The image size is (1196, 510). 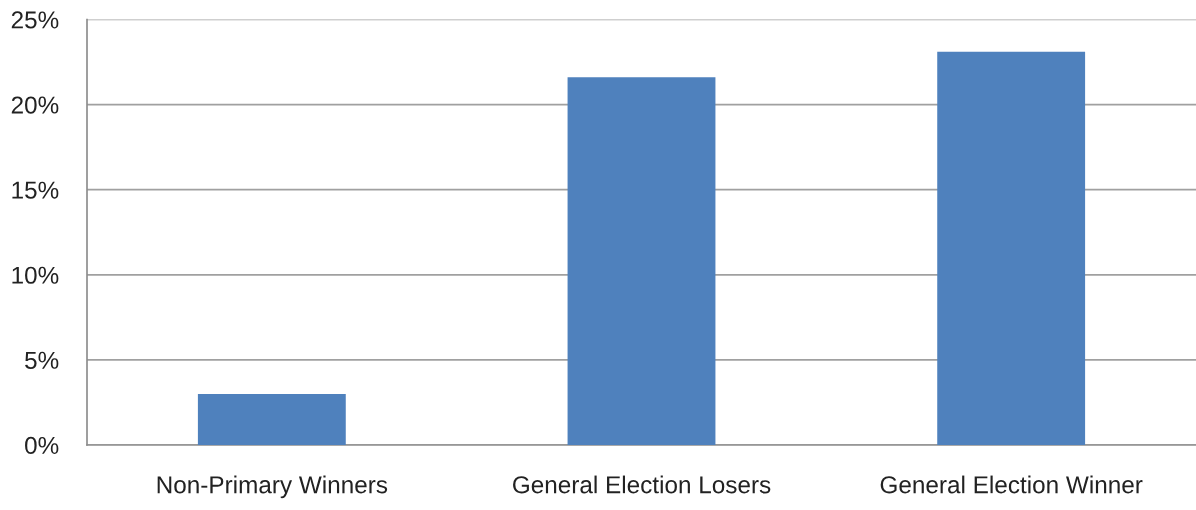 What do you see at coordinates (272, 487) in the screenshot?
I see `x-tick-label: Non-Primary Winners` at bounding box center [272, 487].